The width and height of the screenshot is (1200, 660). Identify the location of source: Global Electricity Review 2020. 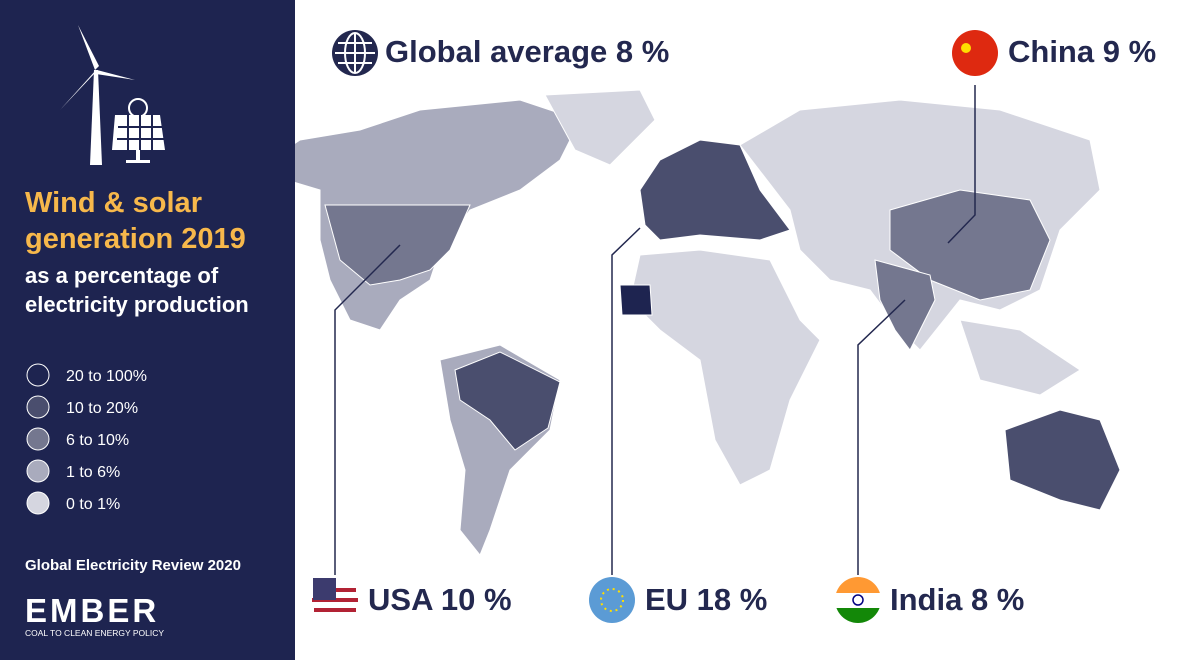
(133, 565).